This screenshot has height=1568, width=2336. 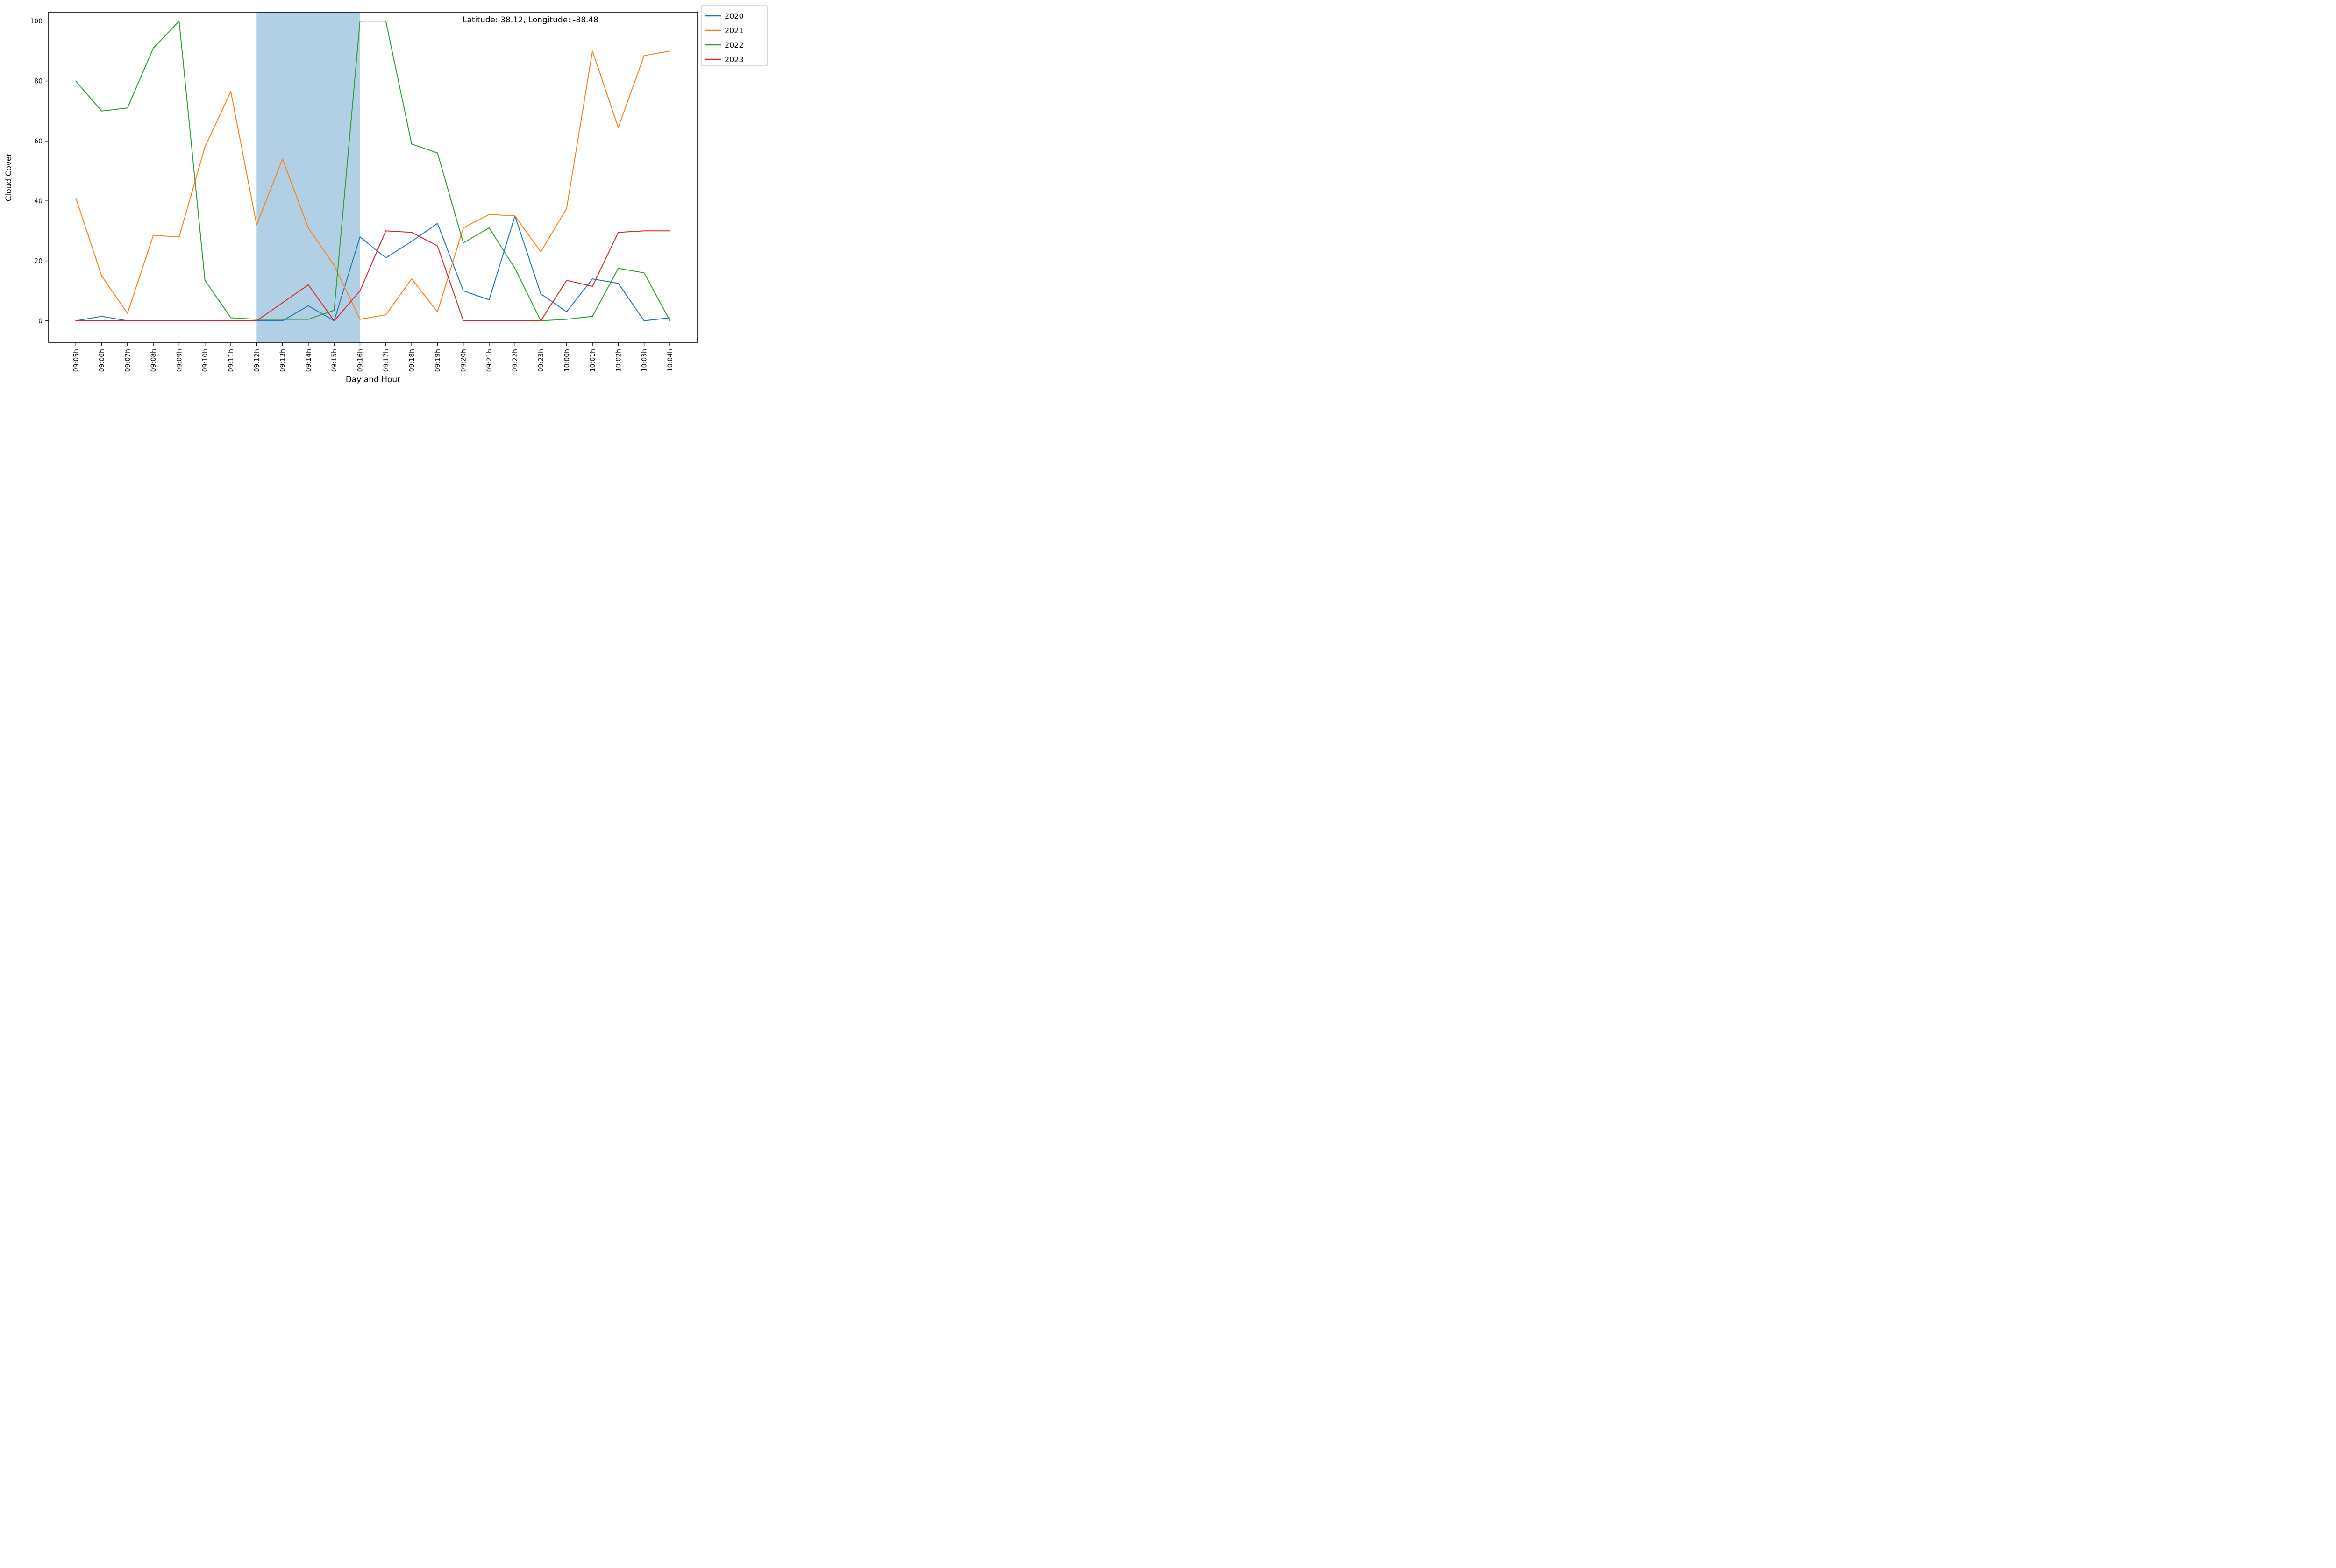 What do you see at coordinates (412, 360) in the screenshot?
I see `x-tick-label: 09:18h` at bounding box center [412, 360].